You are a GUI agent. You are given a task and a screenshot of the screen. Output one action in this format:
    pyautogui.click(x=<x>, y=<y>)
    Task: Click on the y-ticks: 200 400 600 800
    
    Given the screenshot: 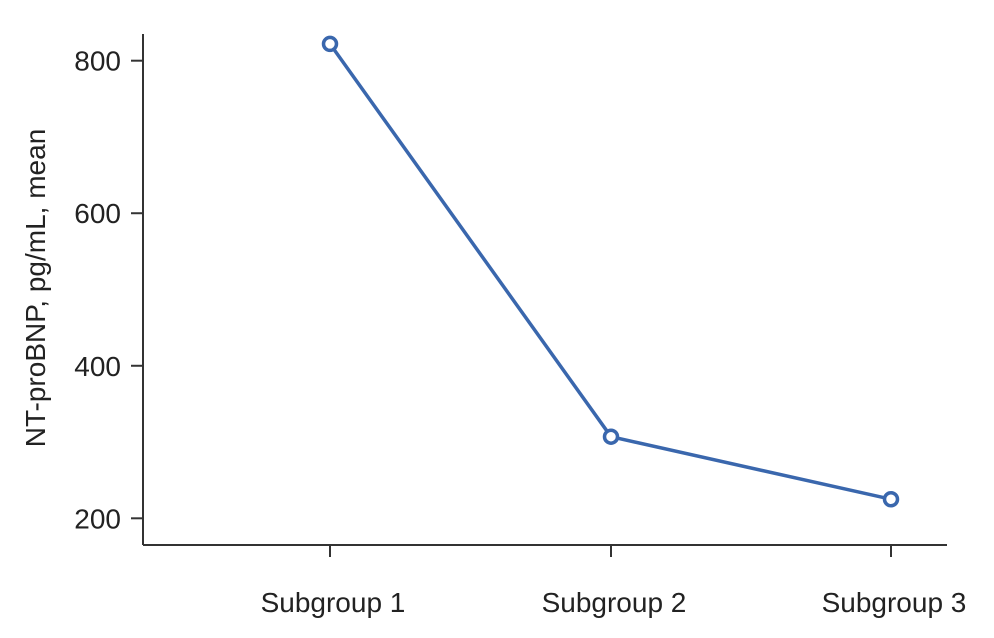 What is the action you would take?
    pyautogui.click(x=108, y=290)
    